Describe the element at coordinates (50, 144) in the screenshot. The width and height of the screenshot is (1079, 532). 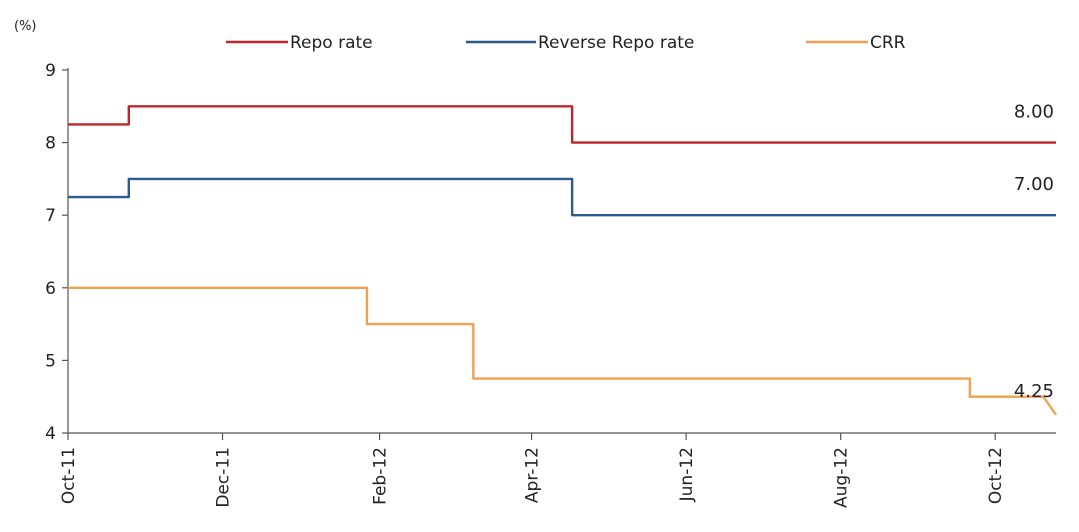
I see `y-tick-label: 8` at that location.